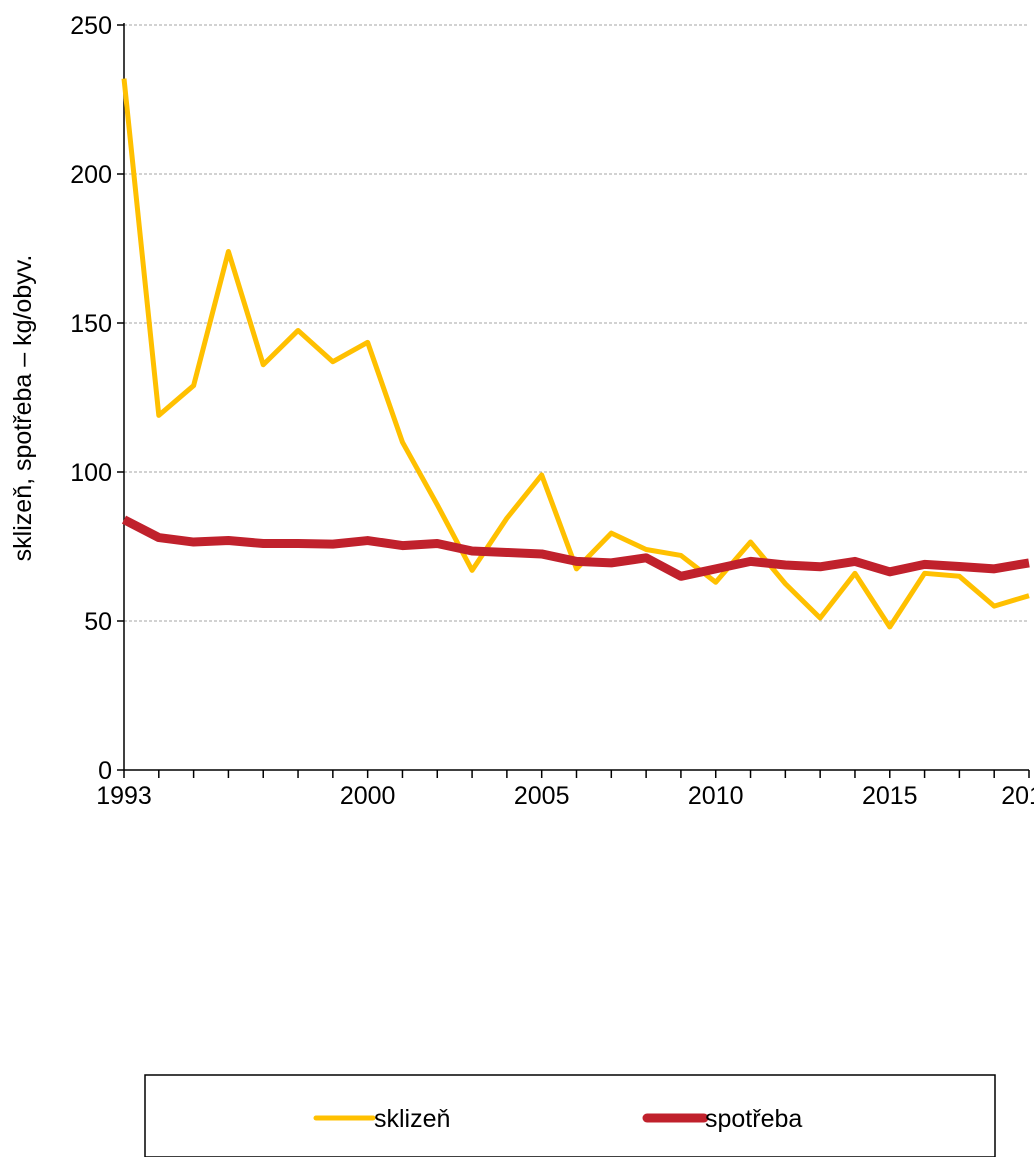 Image resolution: width=1034 pixels, height=1157 pixels. What do you see at coordinates (890, 796) in the screenshot?
I see `x-tick-label: 2015` at bounding box center [890, 796].